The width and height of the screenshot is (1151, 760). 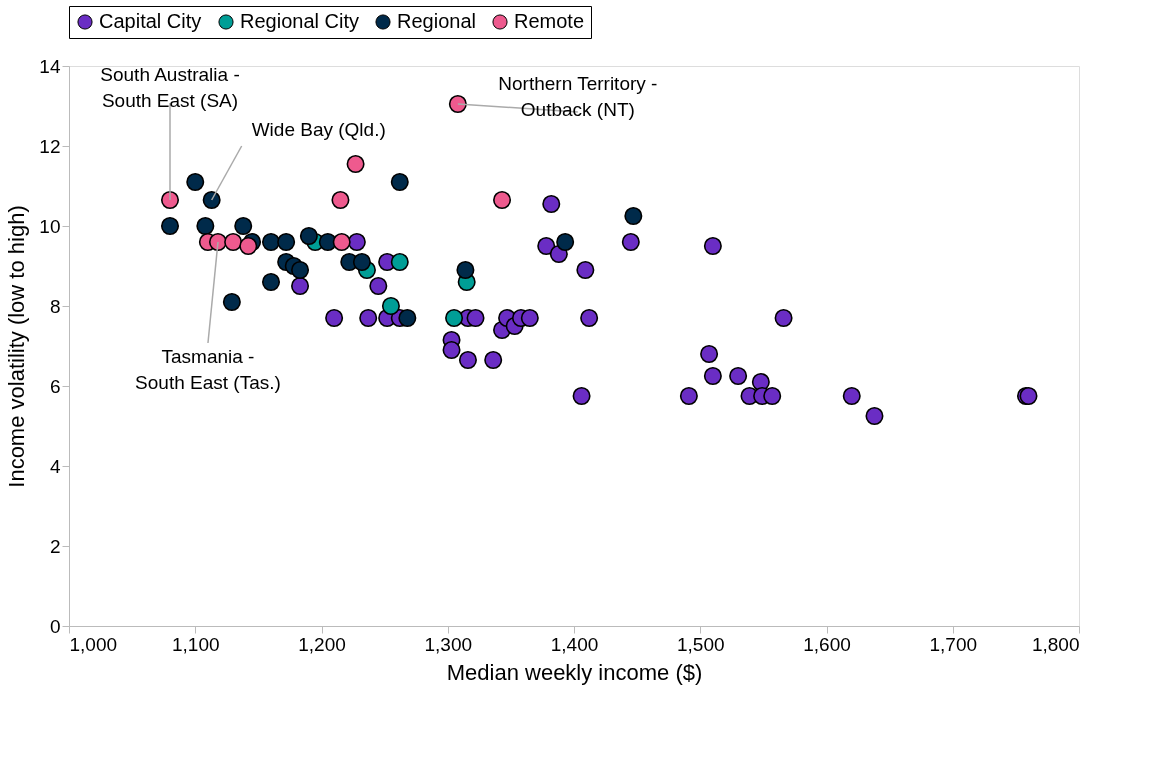 I want to click on legend-label: Regional City, so click(x=299, y=21).